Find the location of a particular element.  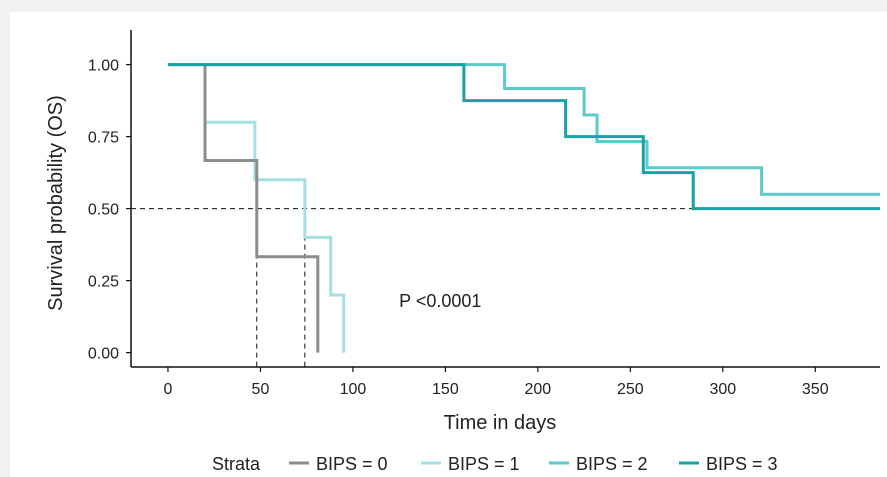

legend-label: BIPS = 3 is located at coordinates (742, 464).